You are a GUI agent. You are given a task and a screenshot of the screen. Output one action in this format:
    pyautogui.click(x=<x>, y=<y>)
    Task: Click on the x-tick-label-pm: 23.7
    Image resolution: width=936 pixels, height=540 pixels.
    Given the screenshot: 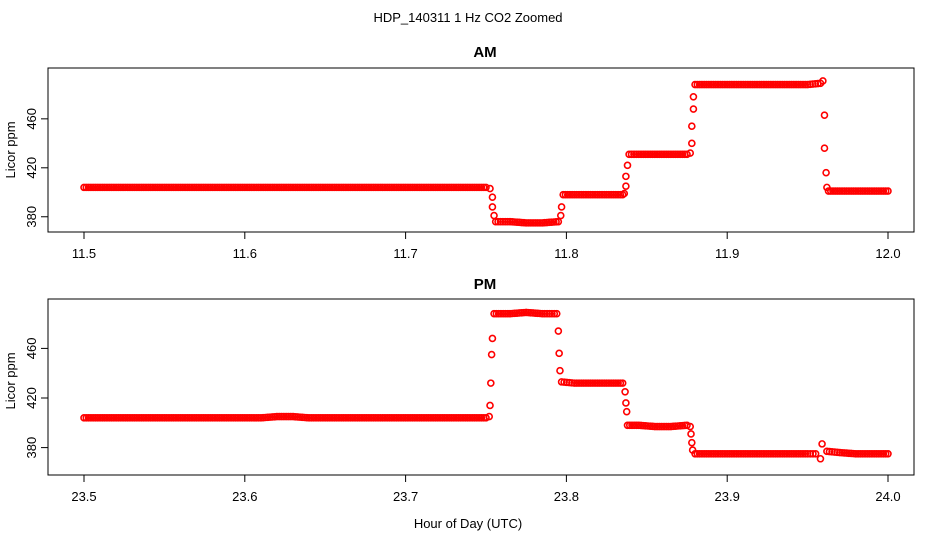 What is the action you would take?
    pyautogui.click(x=405, y=496)
    